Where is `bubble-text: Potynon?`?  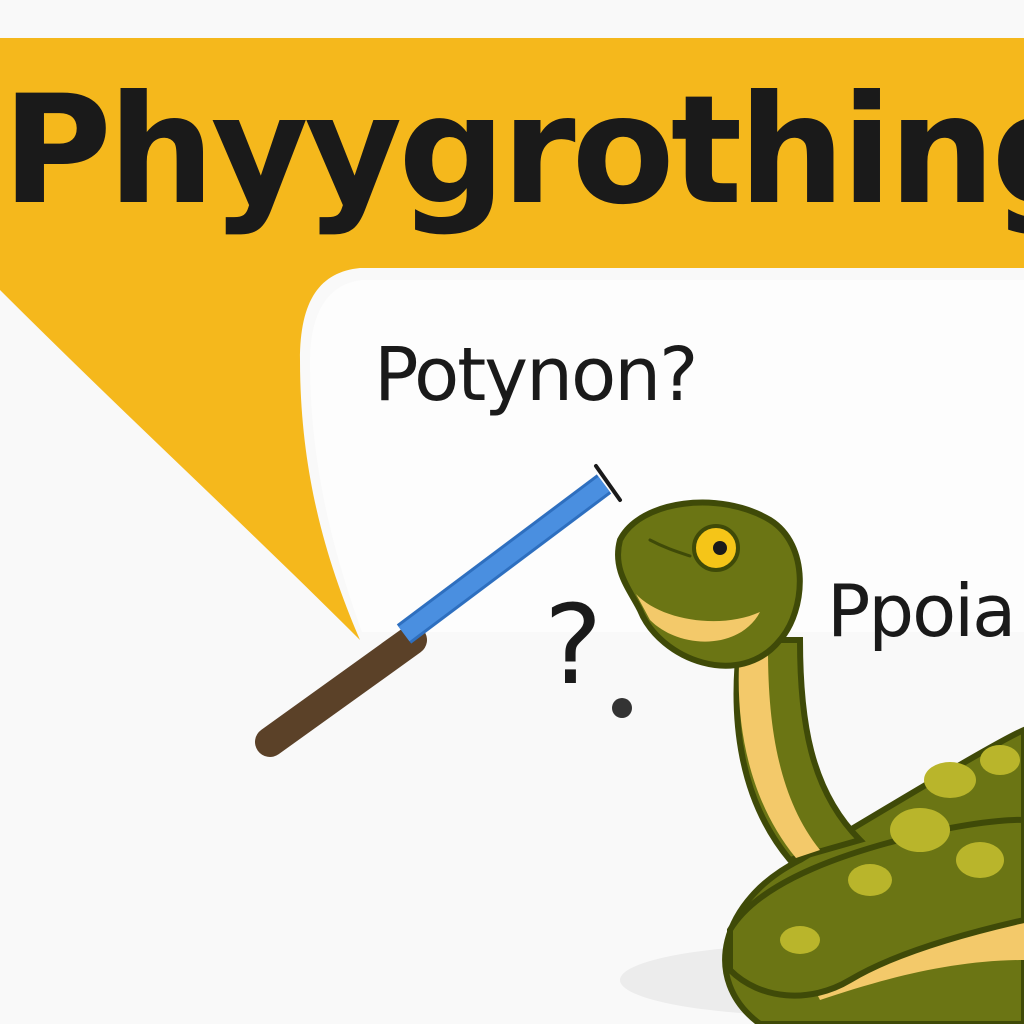
bubble-text: Potynon? is located at coordinates (536, 375).